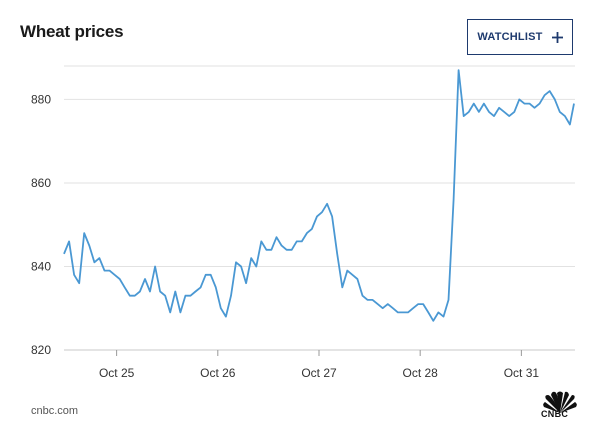 The image size is (605, 440). Describe the element at coordinates (560, 402) in the screenshot. I see `cnbc-peacock-logo` at that location.